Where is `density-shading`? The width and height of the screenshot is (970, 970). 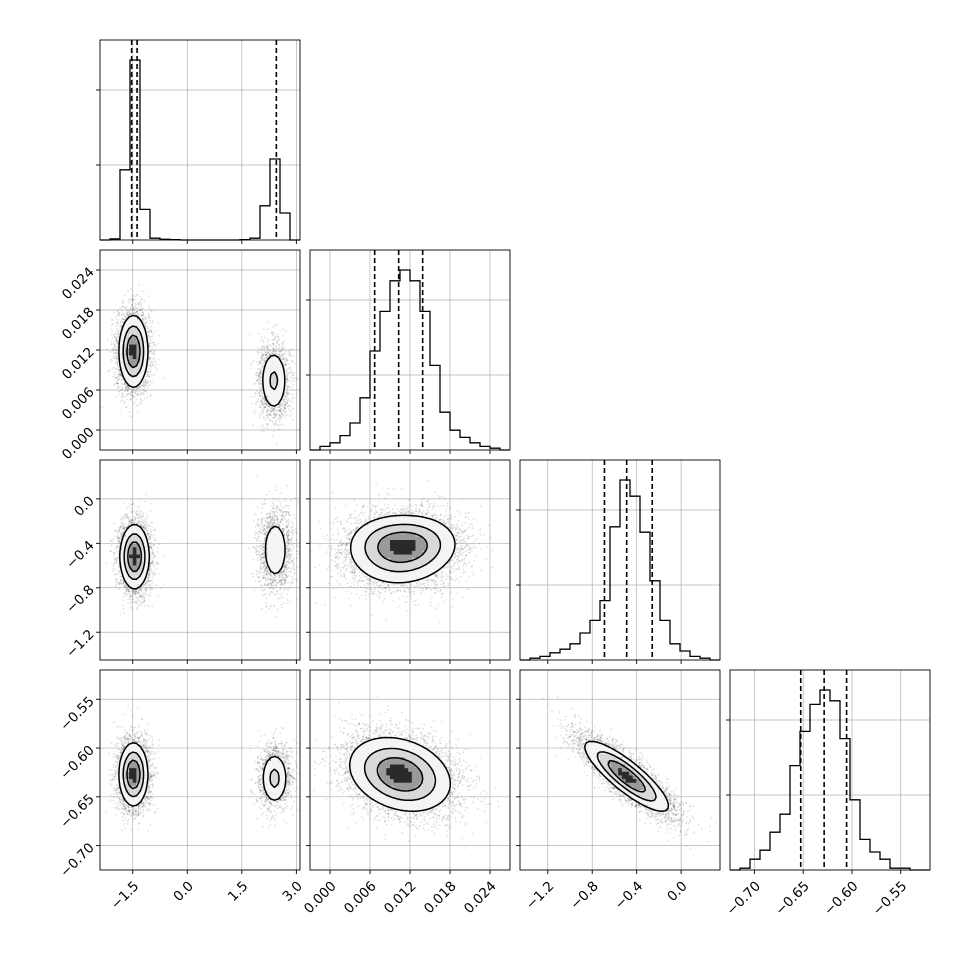
density-shading is located at coordinates (401, 776).